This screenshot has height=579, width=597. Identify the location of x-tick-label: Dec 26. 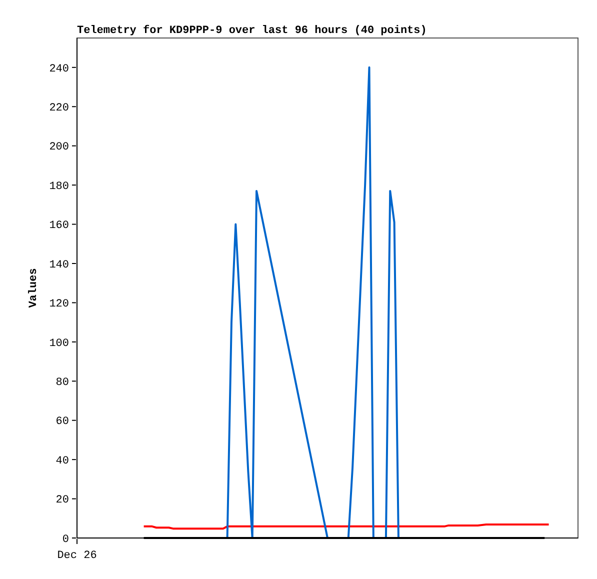
(77, 556).